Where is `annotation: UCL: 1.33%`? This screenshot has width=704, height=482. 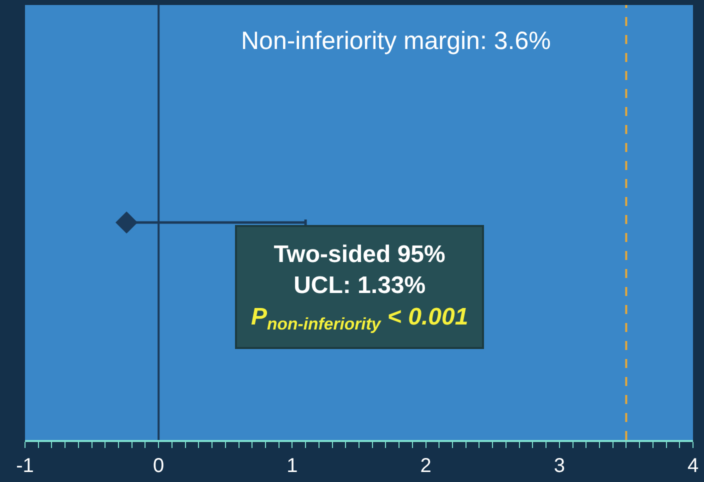 annotation: UCL: 1.33% is located at coordinates (360, 286).